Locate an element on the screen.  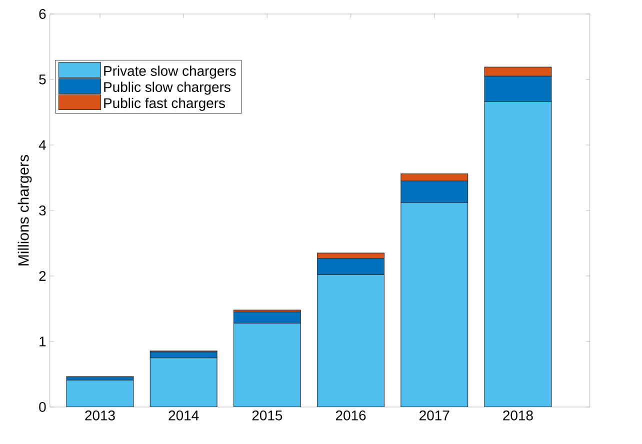
x-tick-label: 2017 is located at coordinates (435, 415).